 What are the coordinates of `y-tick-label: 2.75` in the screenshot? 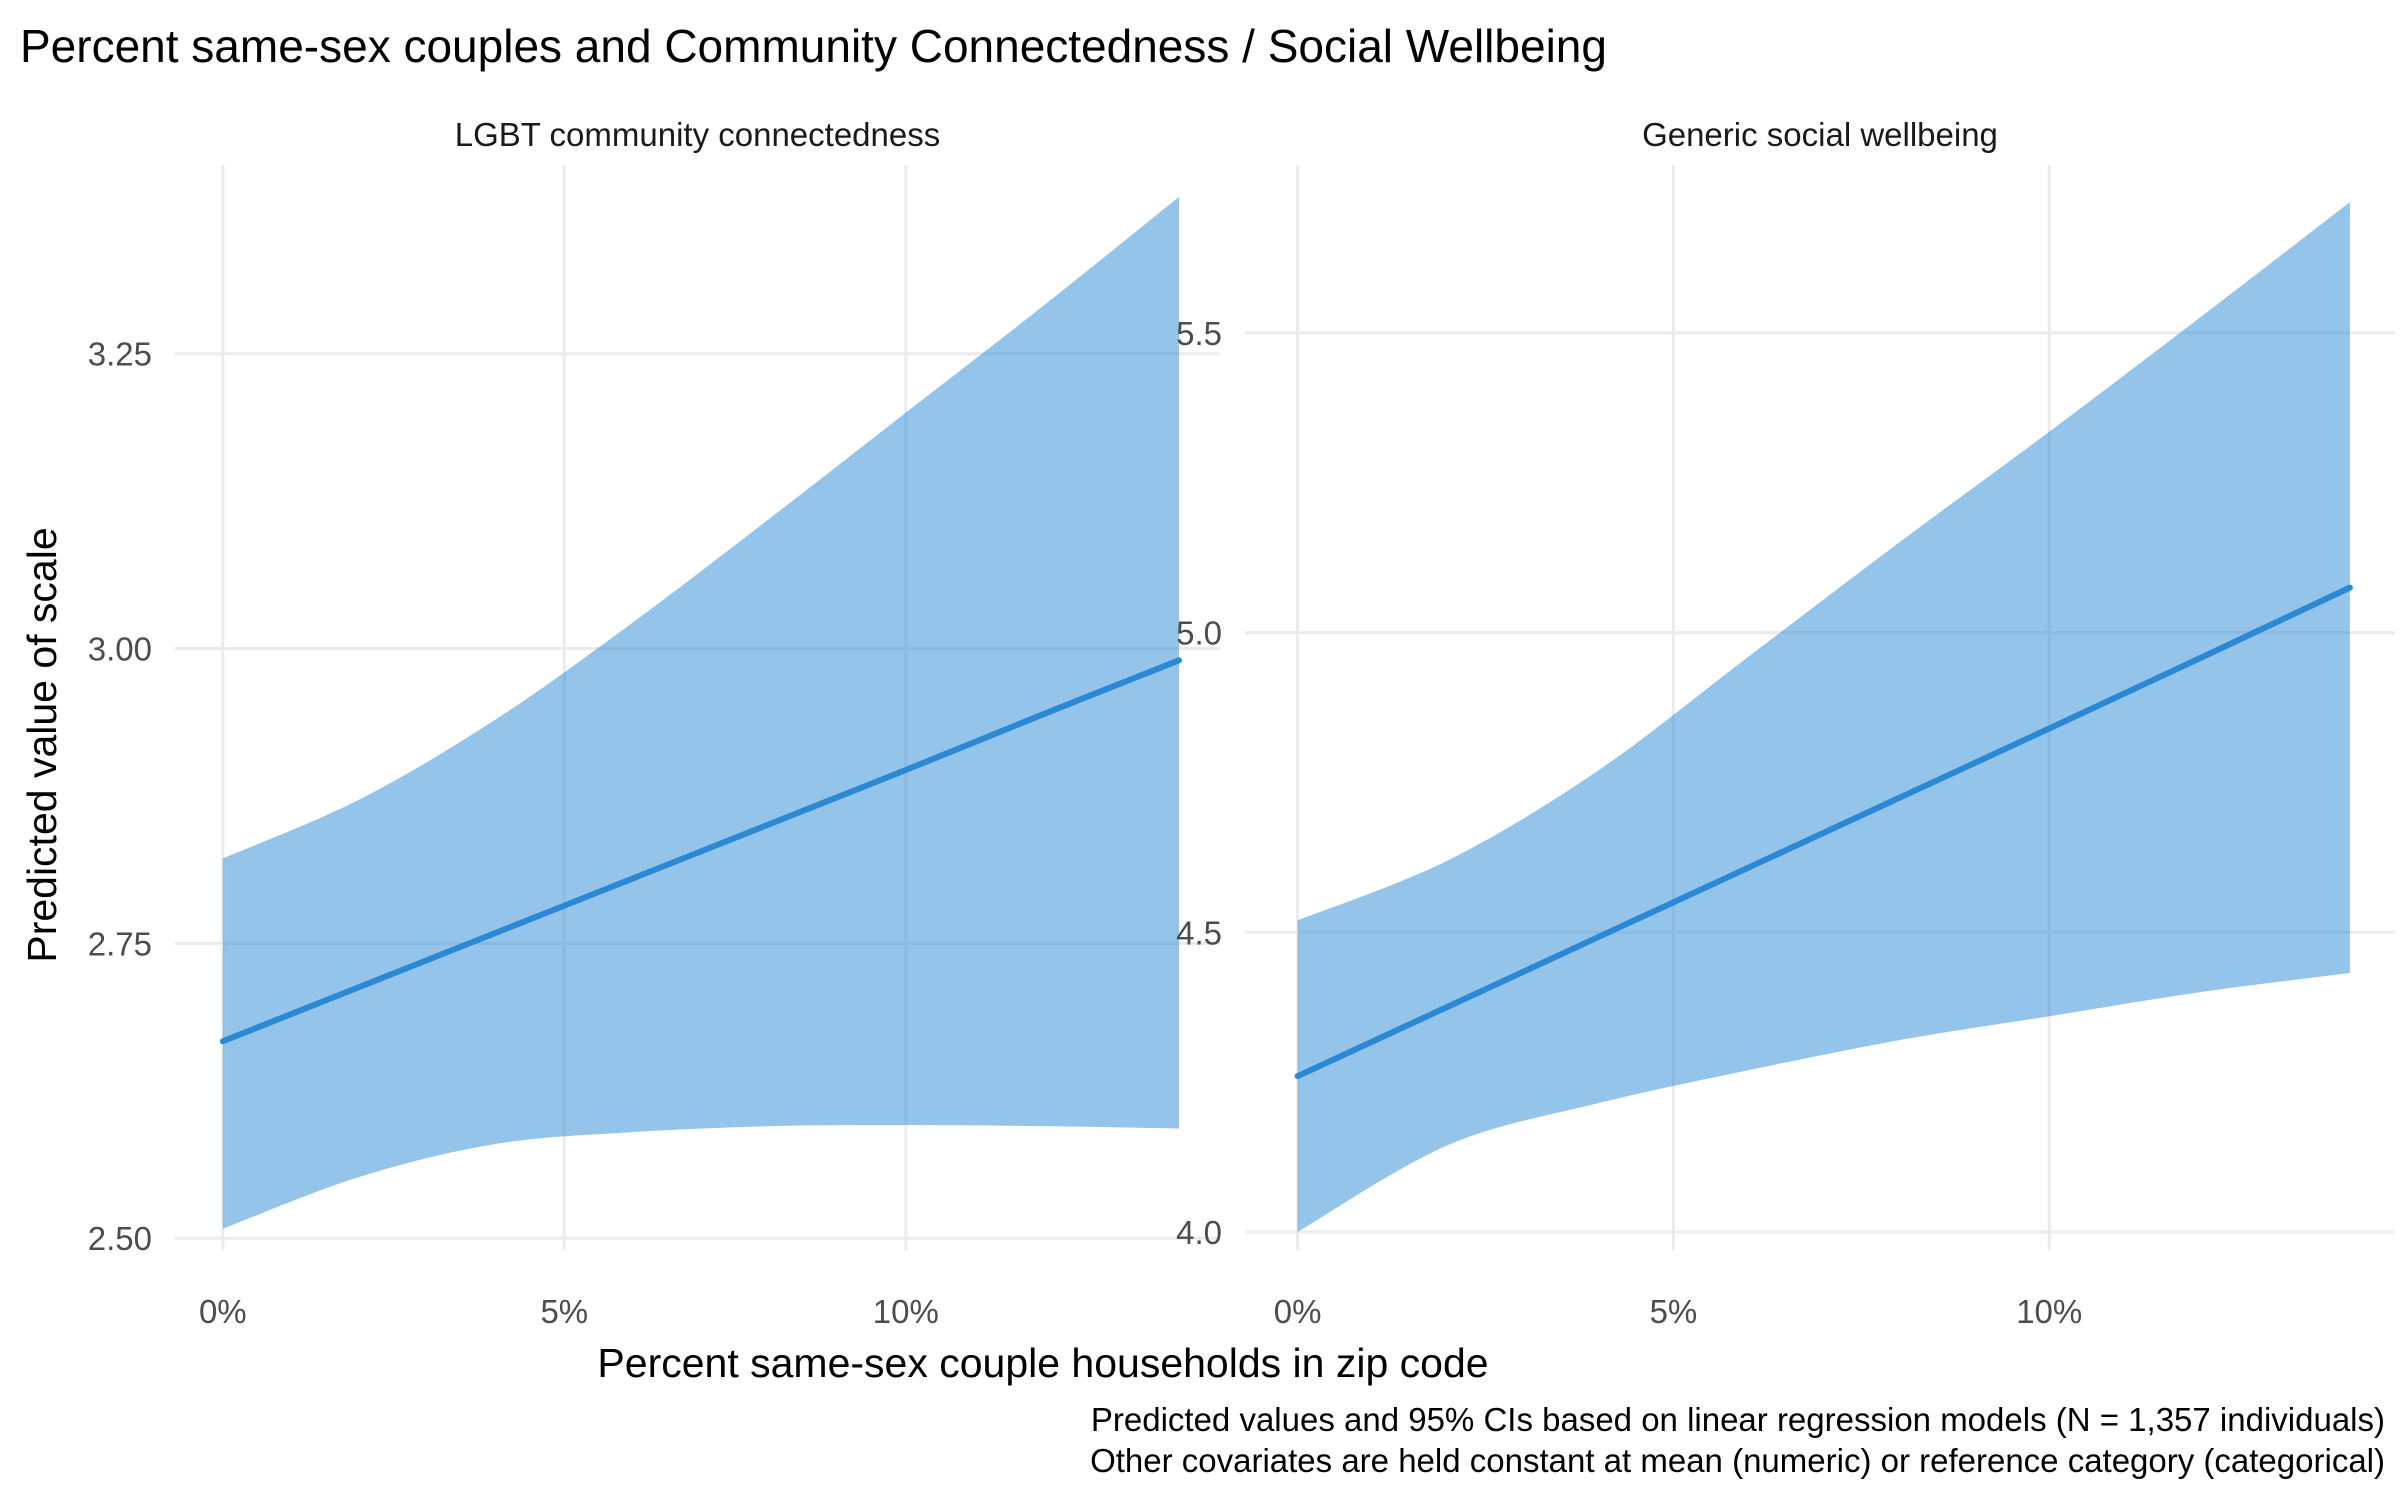 It's located at (120, 943).